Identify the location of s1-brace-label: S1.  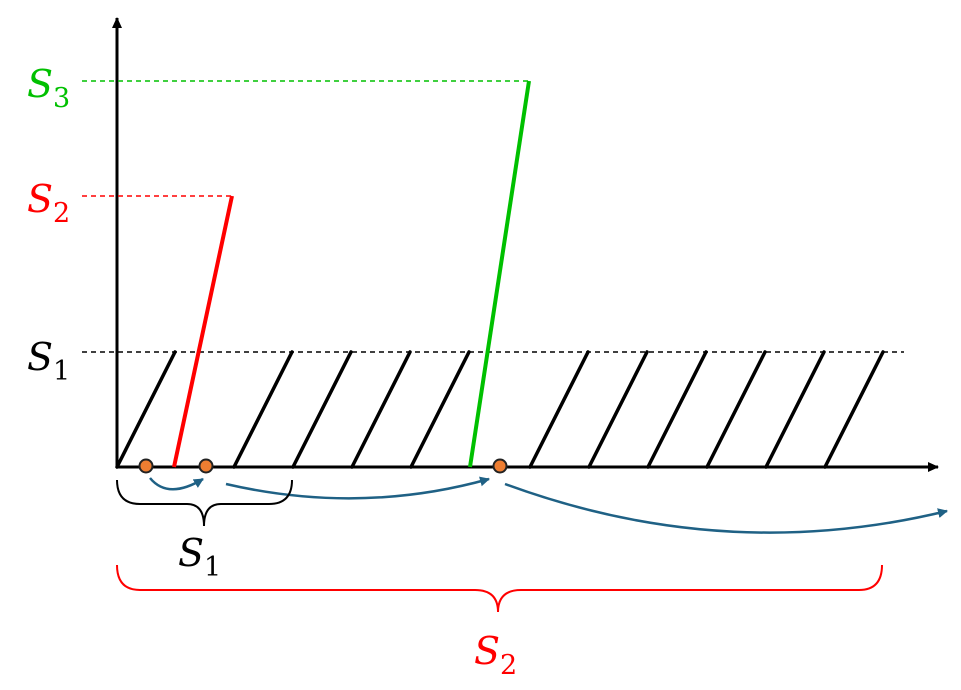
(199, 557).